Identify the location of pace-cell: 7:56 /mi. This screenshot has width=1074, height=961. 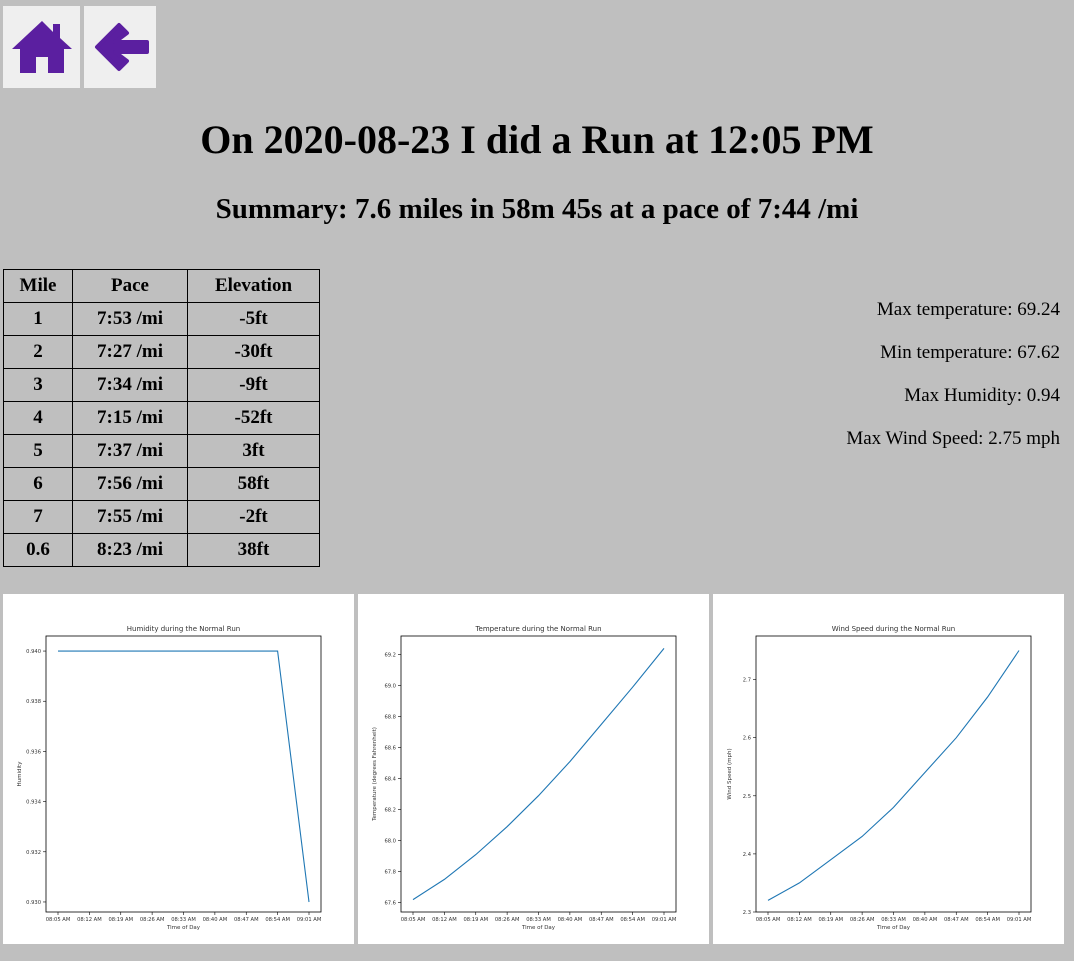
(130, 484).